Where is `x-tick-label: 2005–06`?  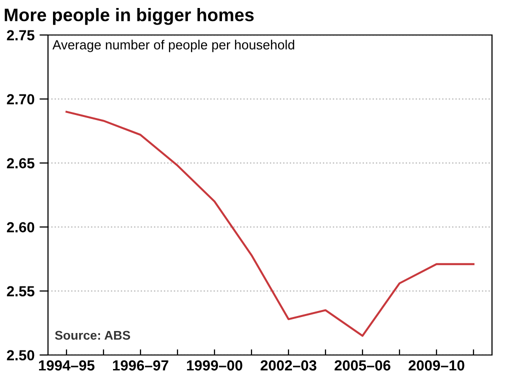 x-tick-label: 2005–06 is located at coordinates (362, 365).